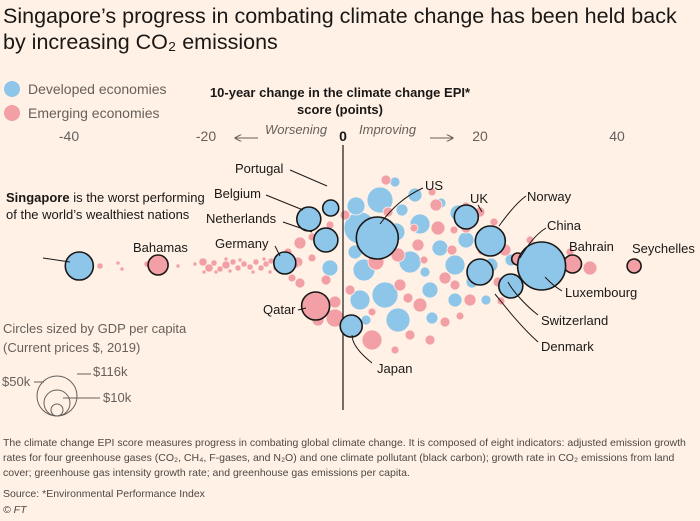  What do you see at coordinates (69, 136) in the screenshot?
I see `x-tick-label: -40` at bounding box center [69, 136].